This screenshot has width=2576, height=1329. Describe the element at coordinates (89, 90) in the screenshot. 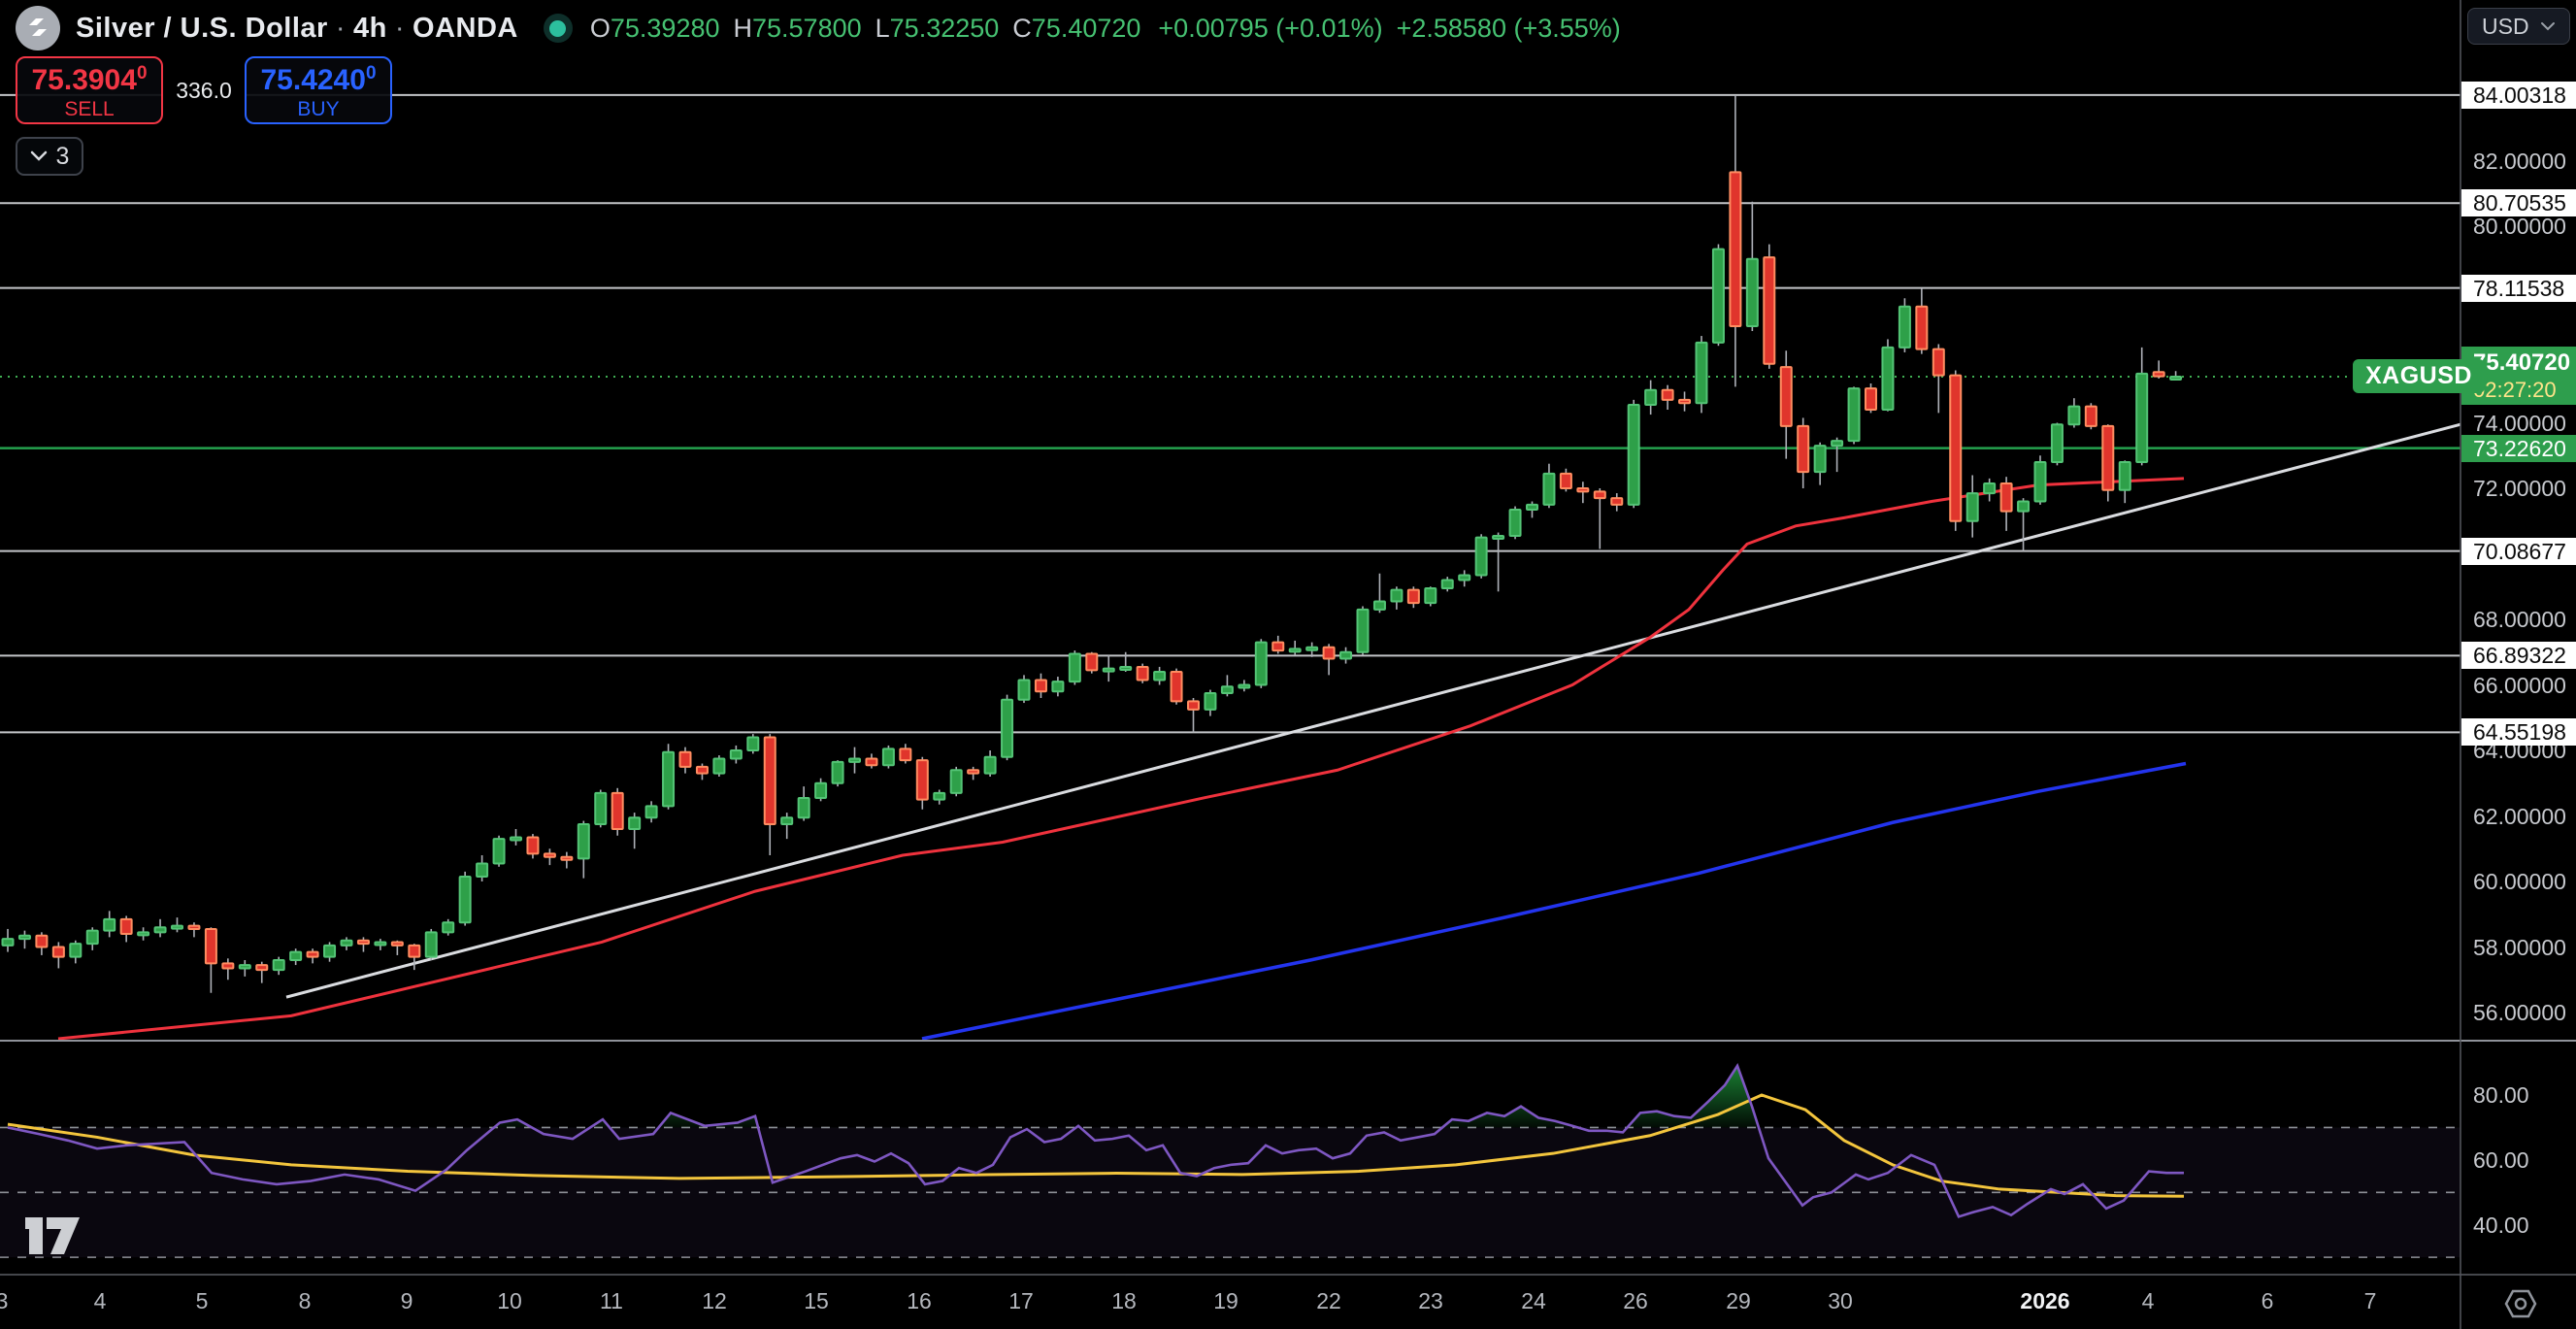

I see `sell-button: 75.39040 SELL` at that location.